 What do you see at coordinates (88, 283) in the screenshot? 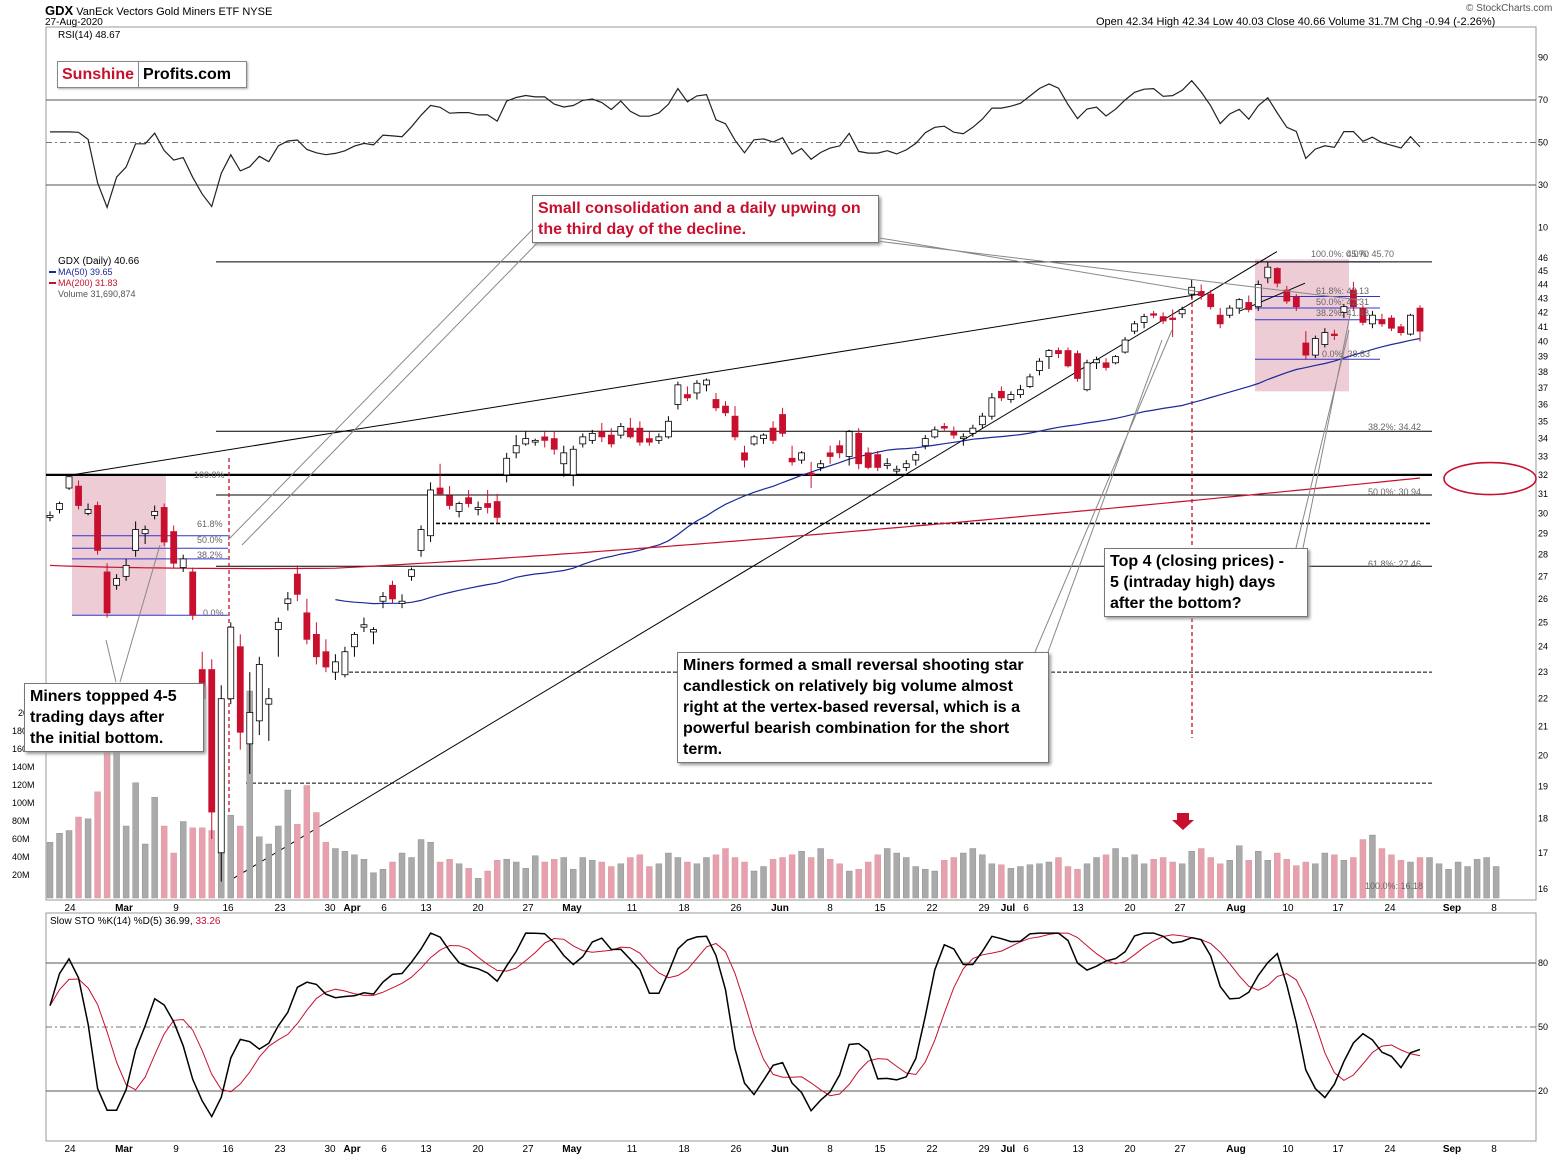
I see `legend-ma200: MA(200) 31.83` at bounding box center [88, 283].